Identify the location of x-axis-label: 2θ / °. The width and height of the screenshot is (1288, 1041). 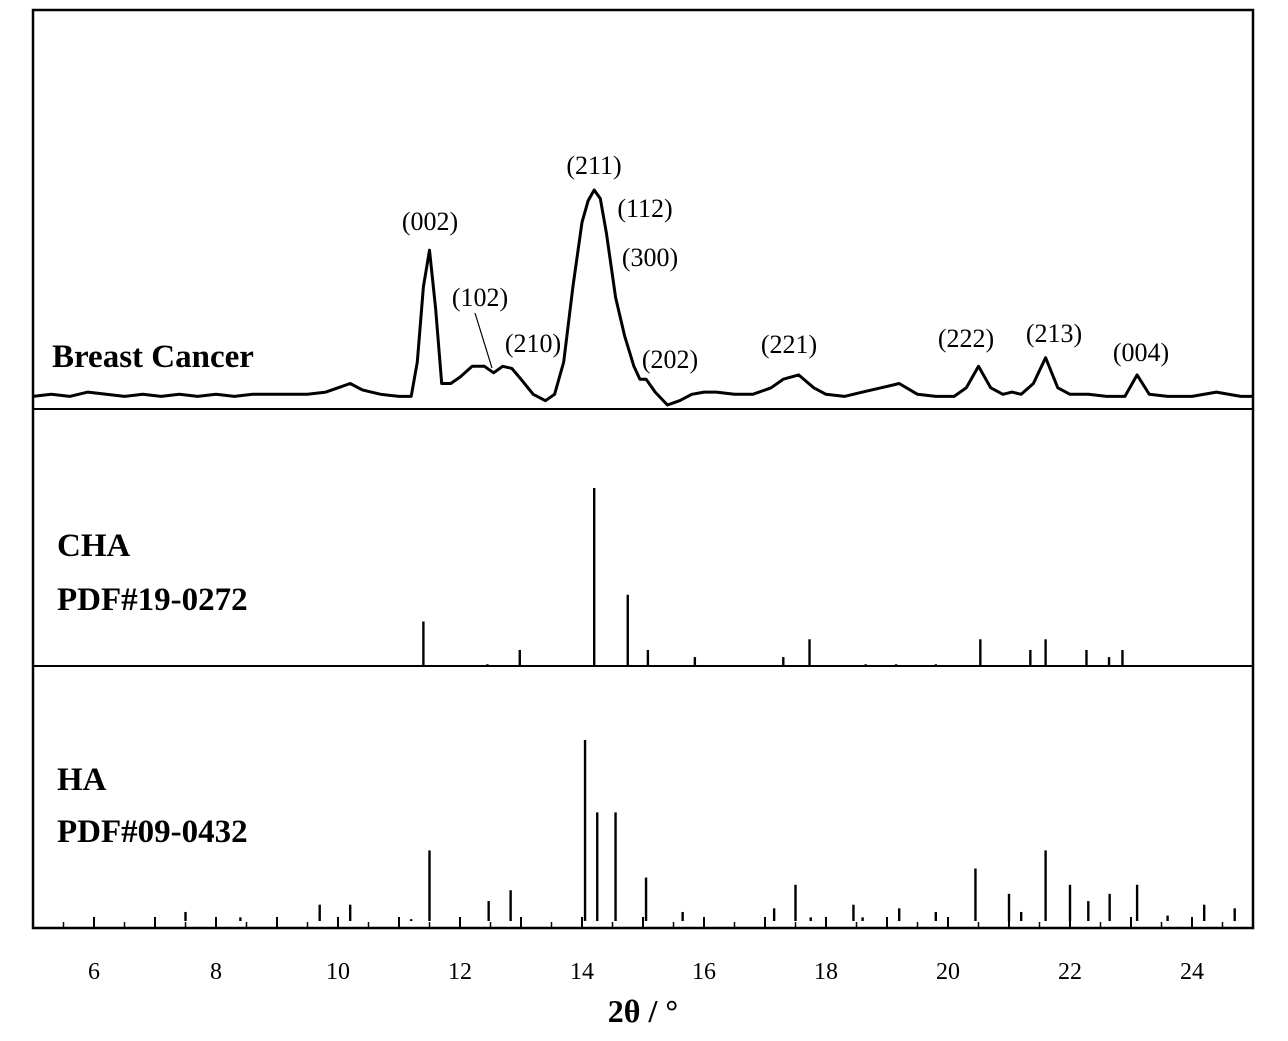
(643, 1011).